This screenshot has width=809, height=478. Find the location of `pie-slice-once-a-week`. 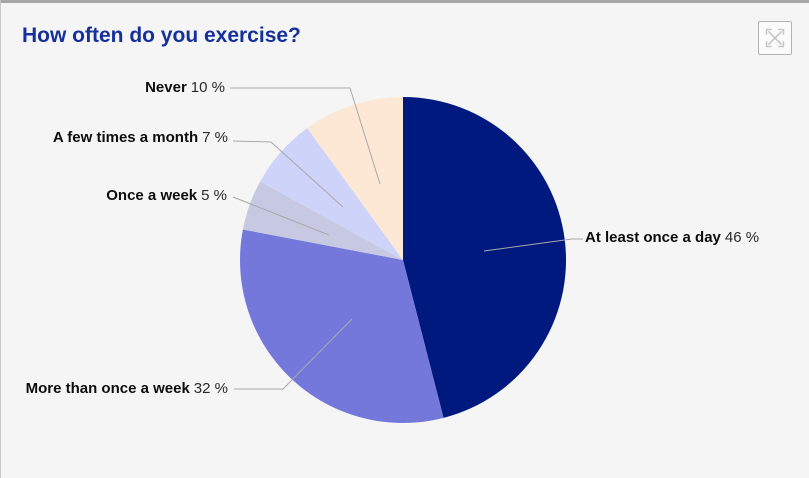

pie-slice-once-a-week is located at coordinates (322, 220).